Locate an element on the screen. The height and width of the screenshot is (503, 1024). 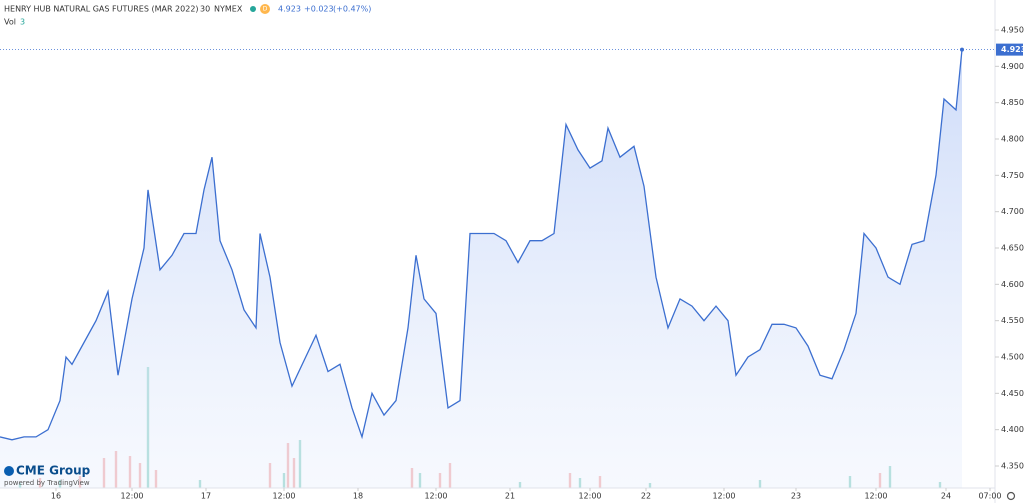
x-tick-label: 07:00 is located at coordinates (989, 496).